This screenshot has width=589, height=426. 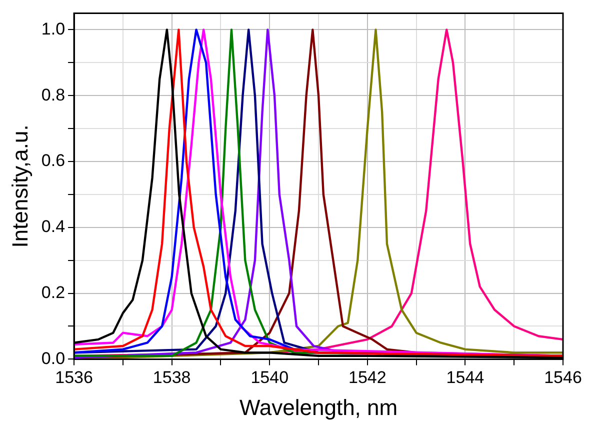 I want to click on y-tick-label: 0.0, so click(x=53, y=358).